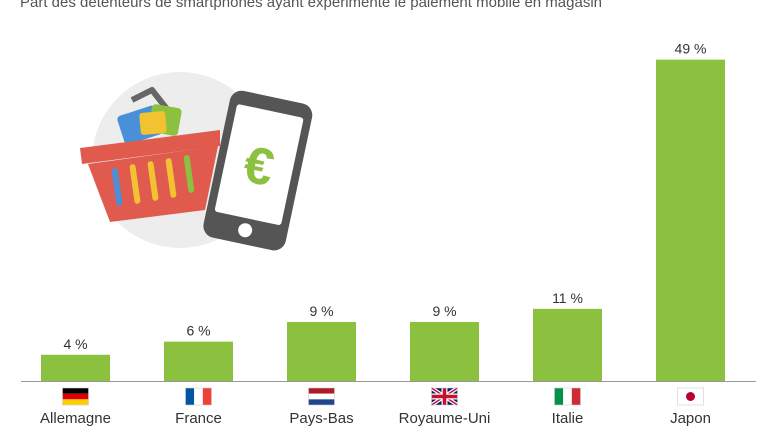 The image size is (777, 437). I want to click on flag-fr-icon, so click(198, 396).